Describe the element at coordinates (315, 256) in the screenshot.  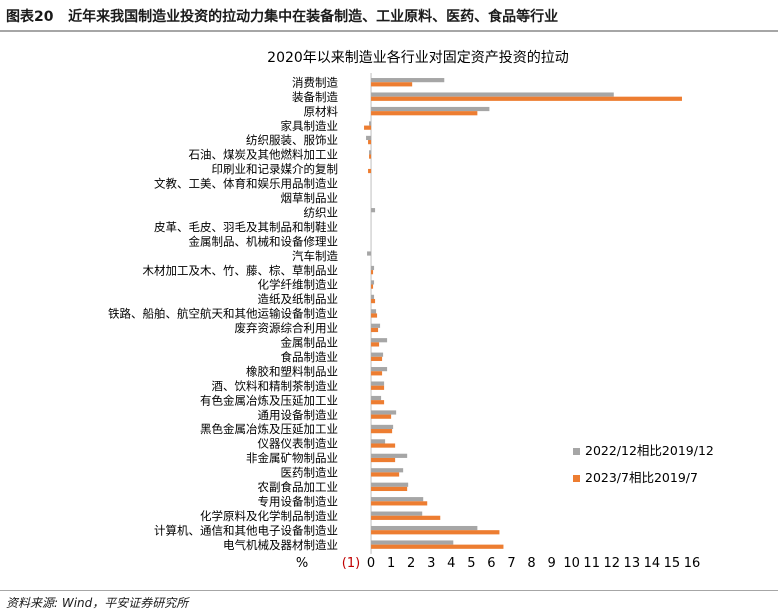
I see `category-label: 汽车制造` at that location.